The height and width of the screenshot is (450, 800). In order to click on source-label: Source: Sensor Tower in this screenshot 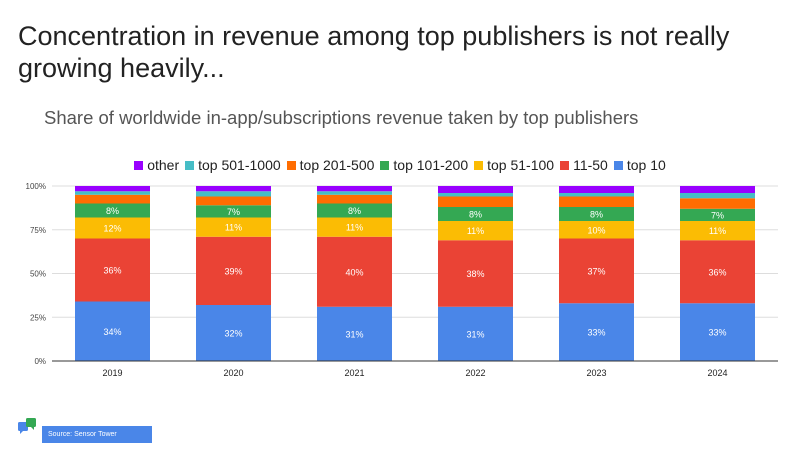, I will do `click(97, 434)`.